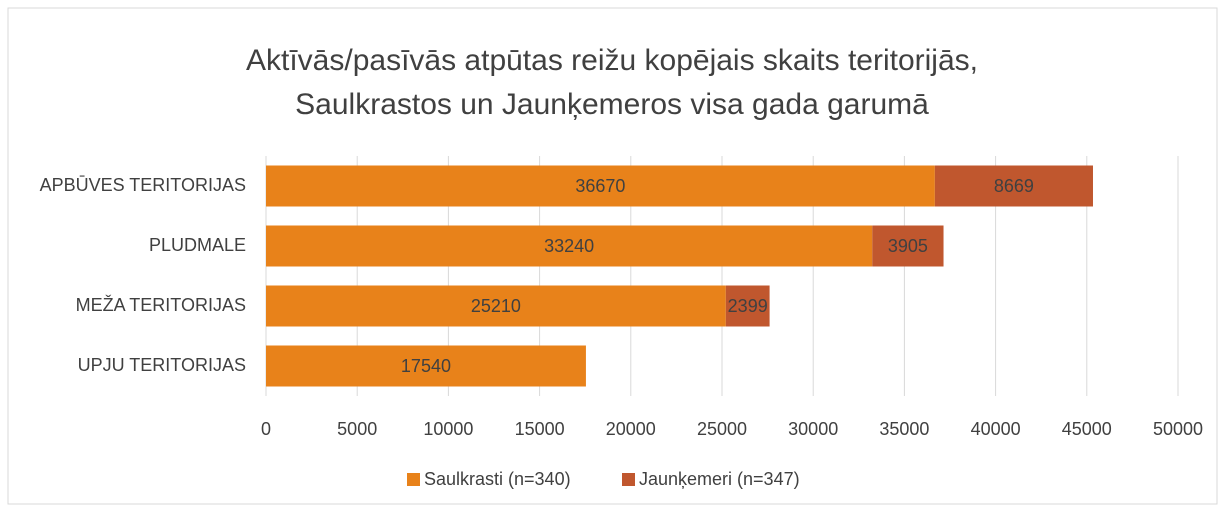 The height and width of the screenshot is (517, 1225). I want to click on data-label: 8669, so click(1014, 186).